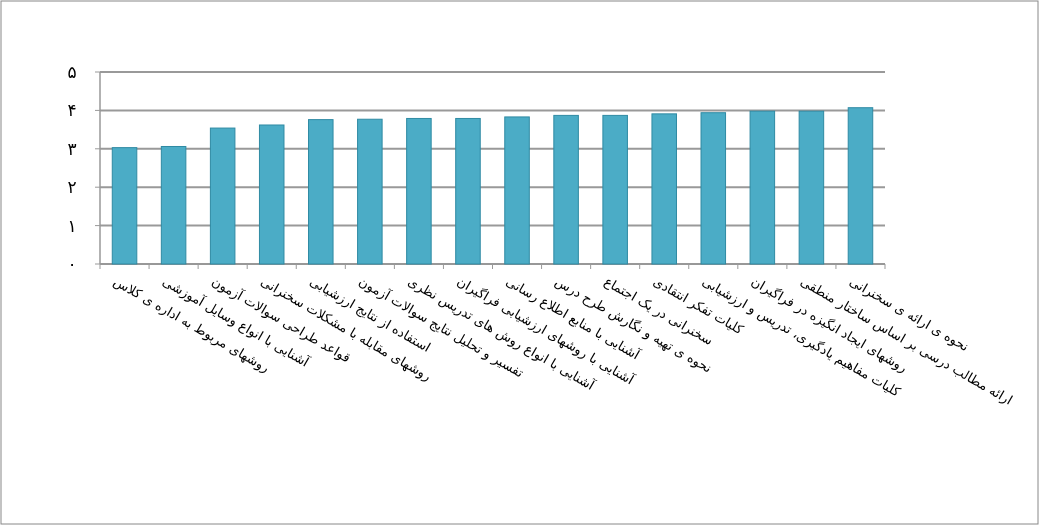  I want to click on y-tick-label: ۵, so click(72, 72).